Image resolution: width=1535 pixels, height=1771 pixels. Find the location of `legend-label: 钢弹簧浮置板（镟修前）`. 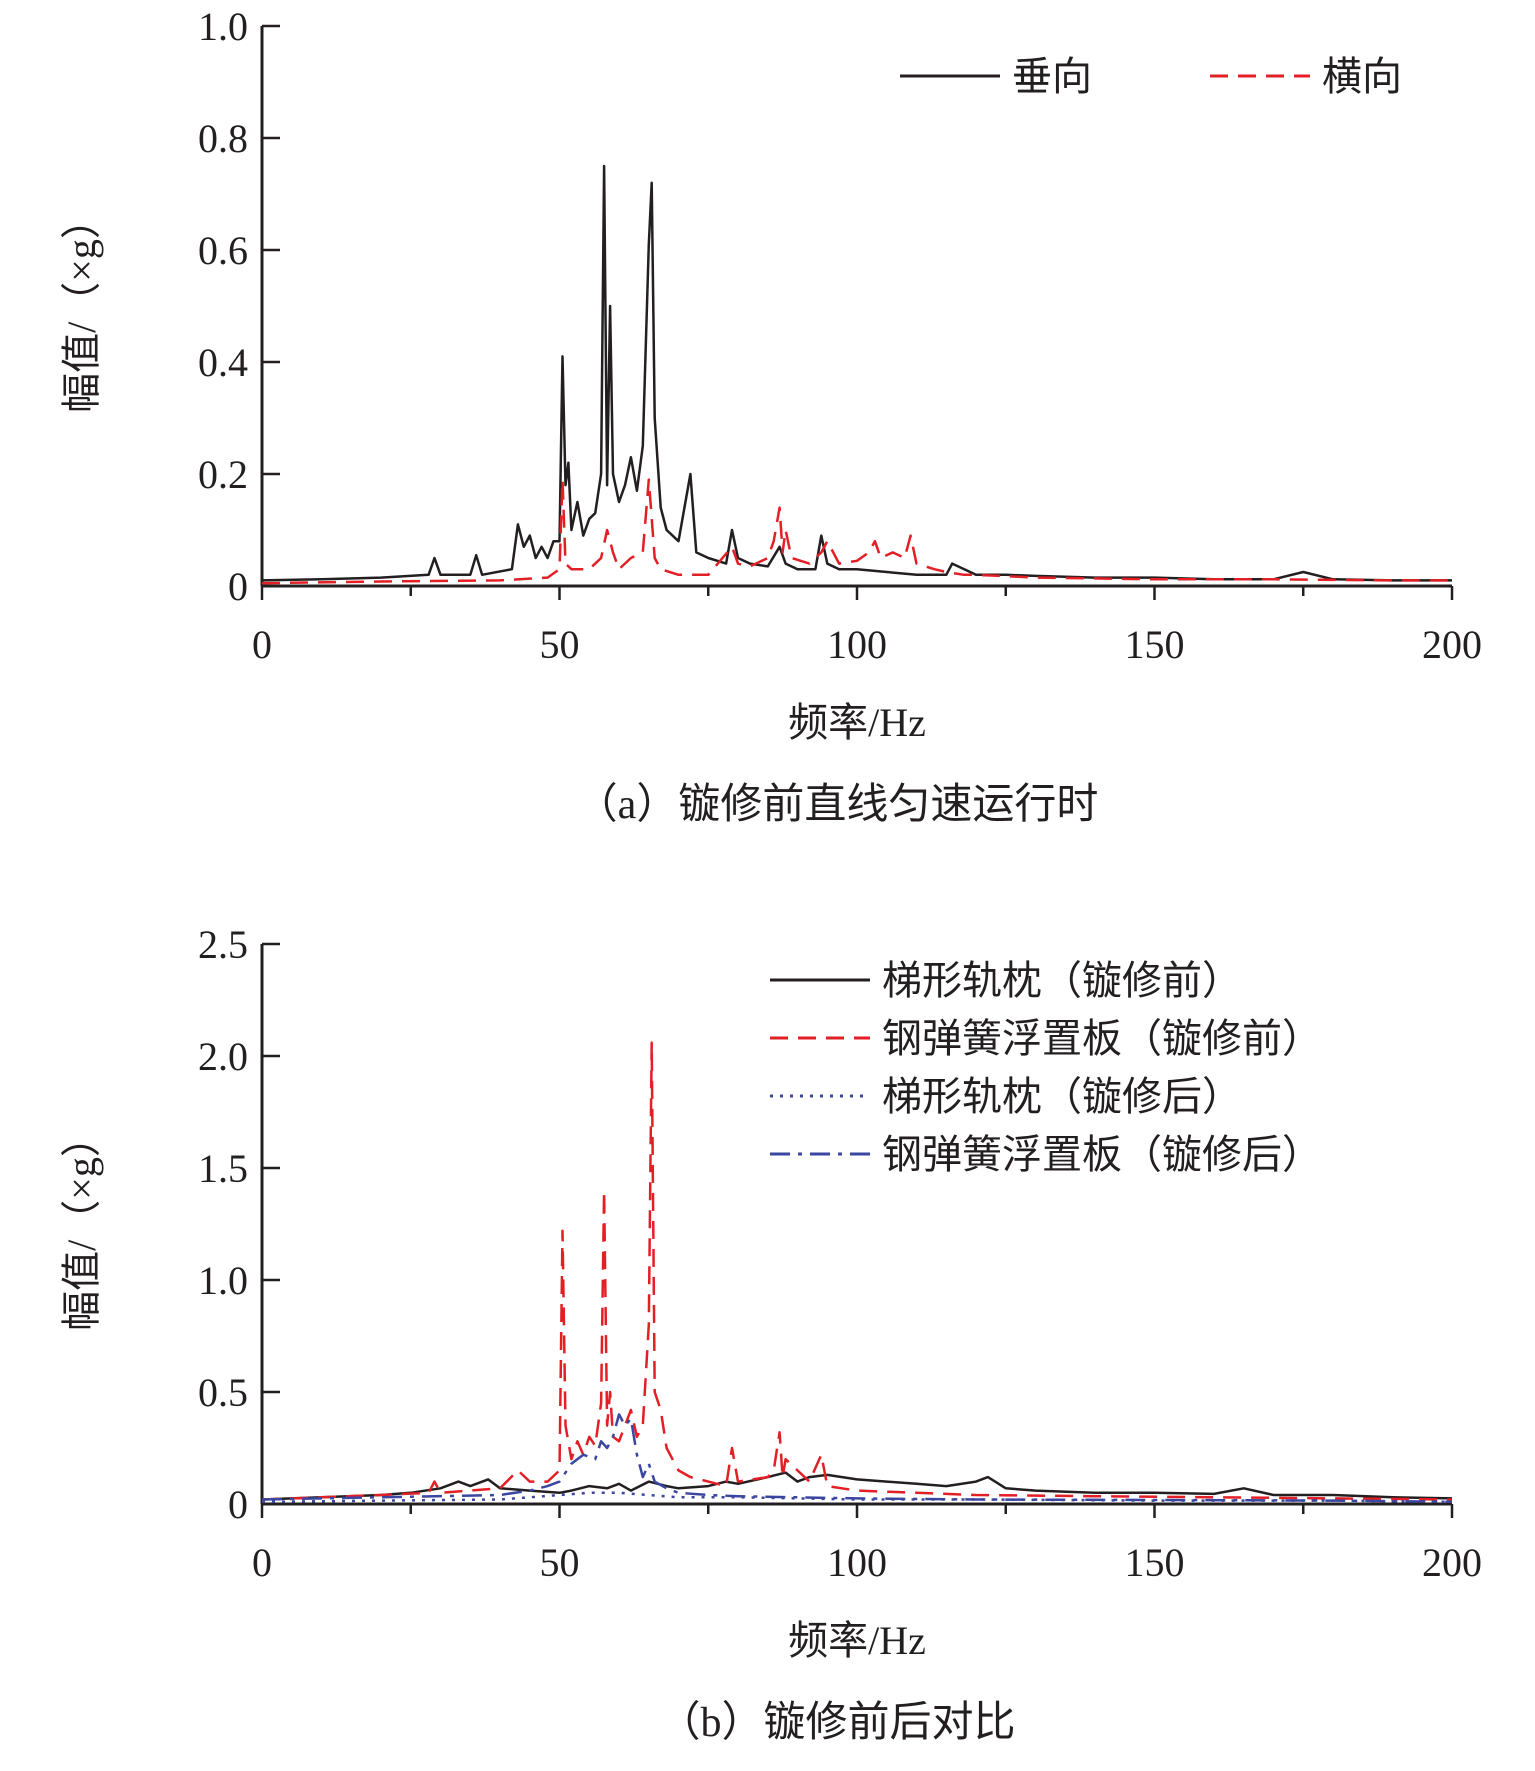

legend-label: 钢弹簧浮置板（镟修前） is located at coordinates (1102, 1038).